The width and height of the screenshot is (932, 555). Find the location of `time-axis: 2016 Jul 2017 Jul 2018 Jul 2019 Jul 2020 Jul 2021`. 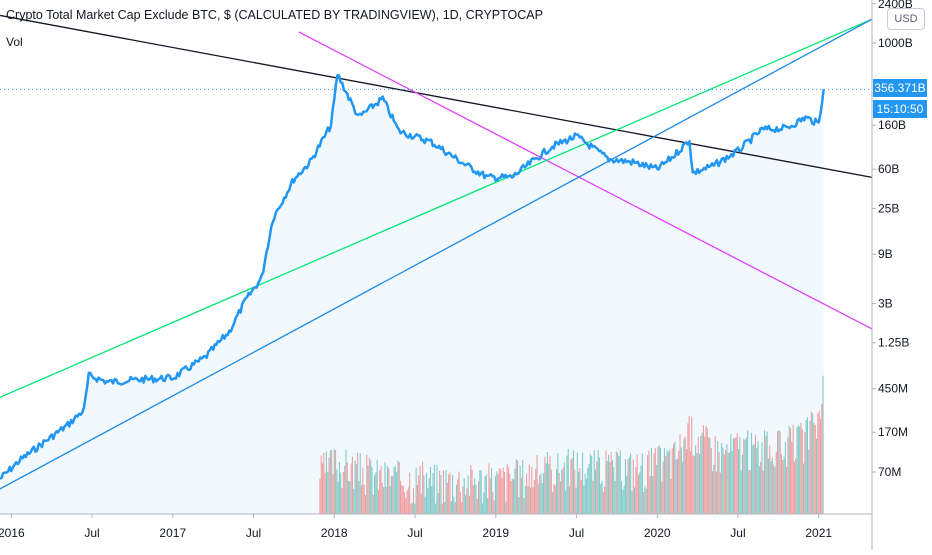

time-axis: 2016 Jul 2017 Jul 2018 Jul 2019 Jul 2020 Jul 2021 is located at coordinates (416, 527).